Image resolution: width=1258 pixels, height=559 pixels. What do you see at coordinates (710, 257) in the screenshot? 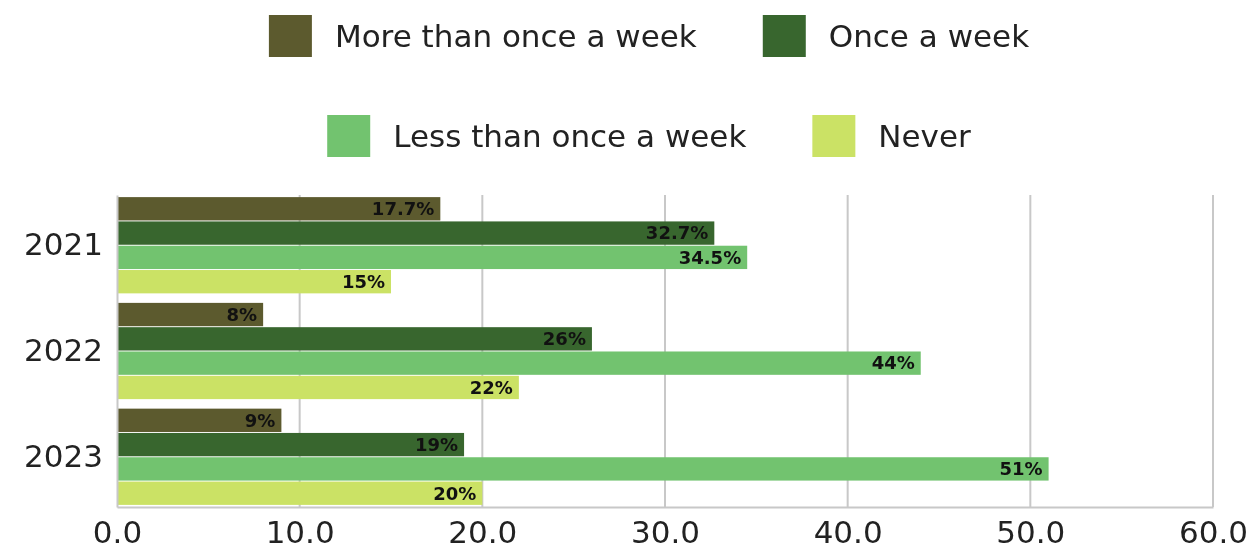
I see `data-label: 34.5%` at bounding box center [710, 257].